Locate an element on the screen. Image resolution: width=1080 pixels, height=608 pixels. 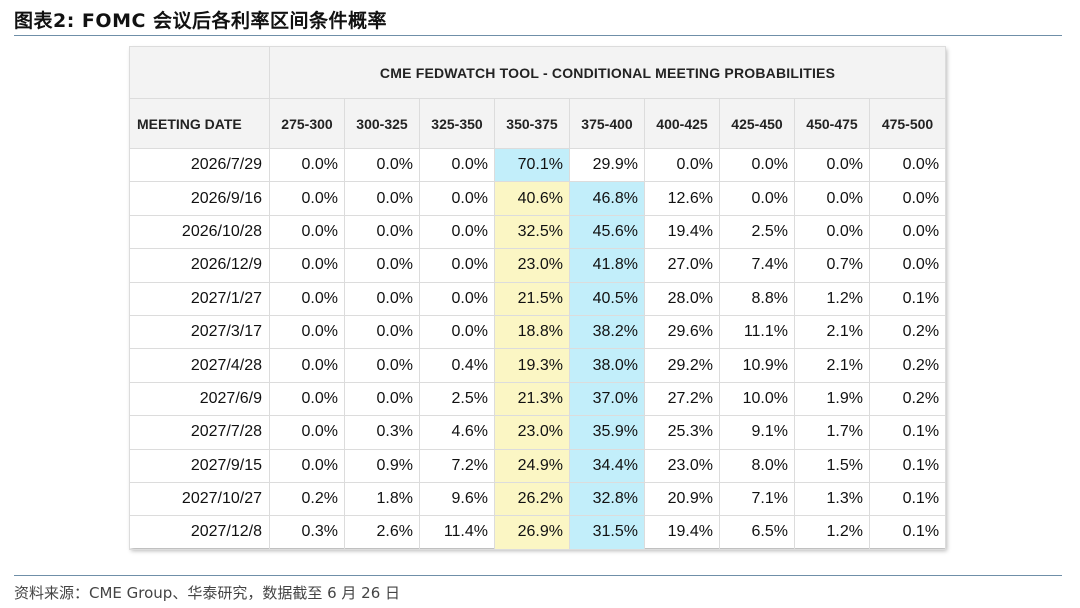
column-header: 475-500 is located at coordinates (907, 123).